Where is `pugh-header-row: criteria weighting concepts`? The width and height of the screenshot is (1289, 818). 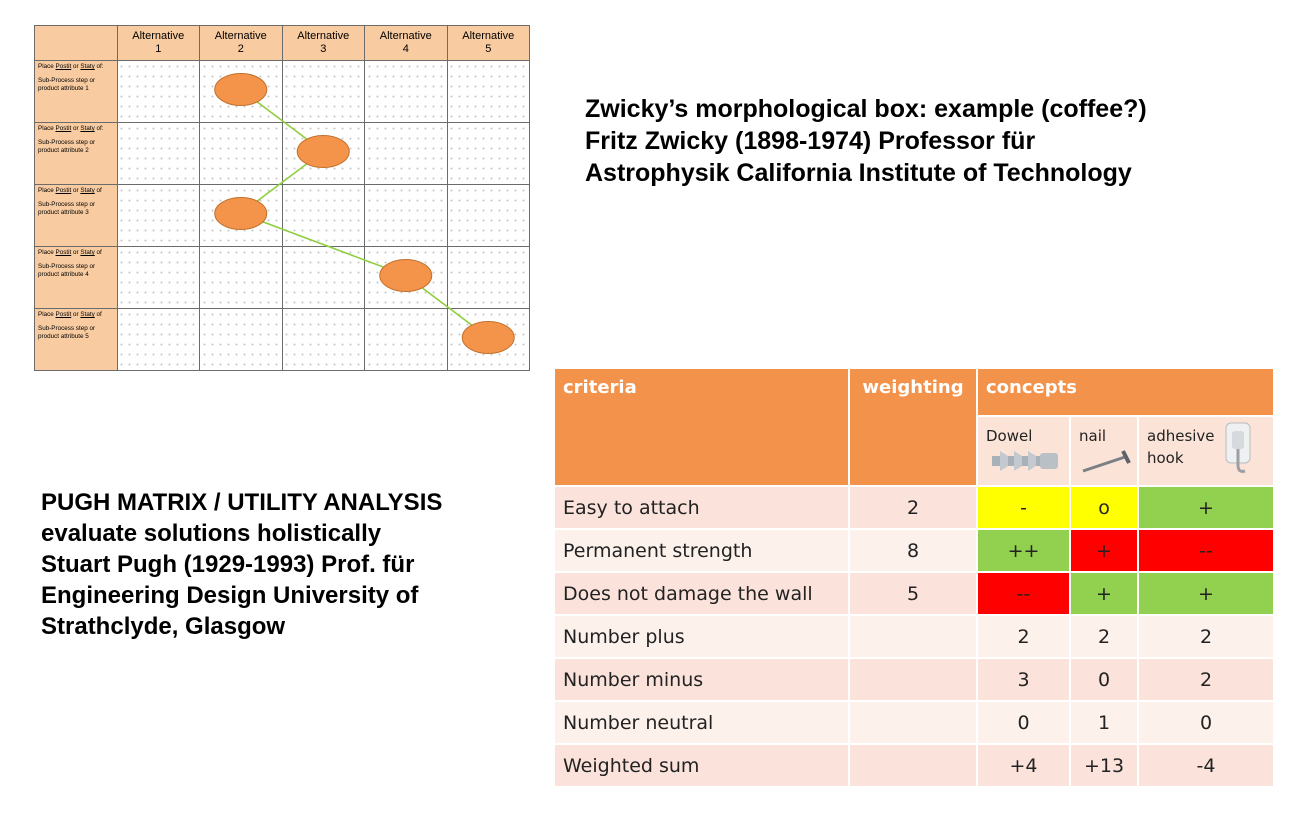 pugh-header-row: criteria weighting concepts is located at coordinates (914, 428).